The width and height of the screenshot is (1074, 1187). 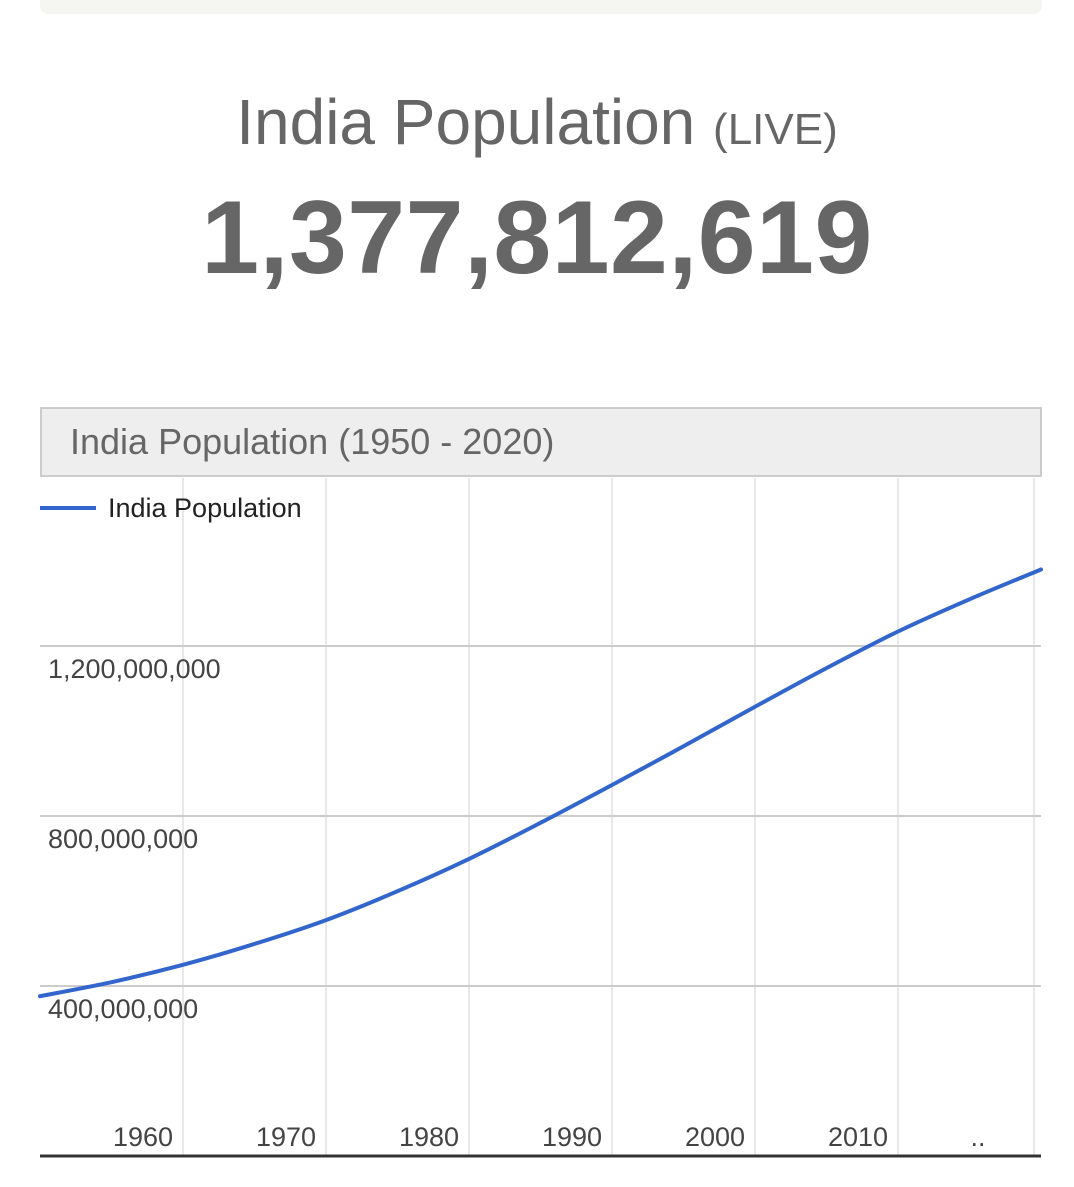 What do you see at coordinates (134, 669) in the screenshot?
I see `y-tick-label: 1,200,000,000` at bounding box center [134, 669].